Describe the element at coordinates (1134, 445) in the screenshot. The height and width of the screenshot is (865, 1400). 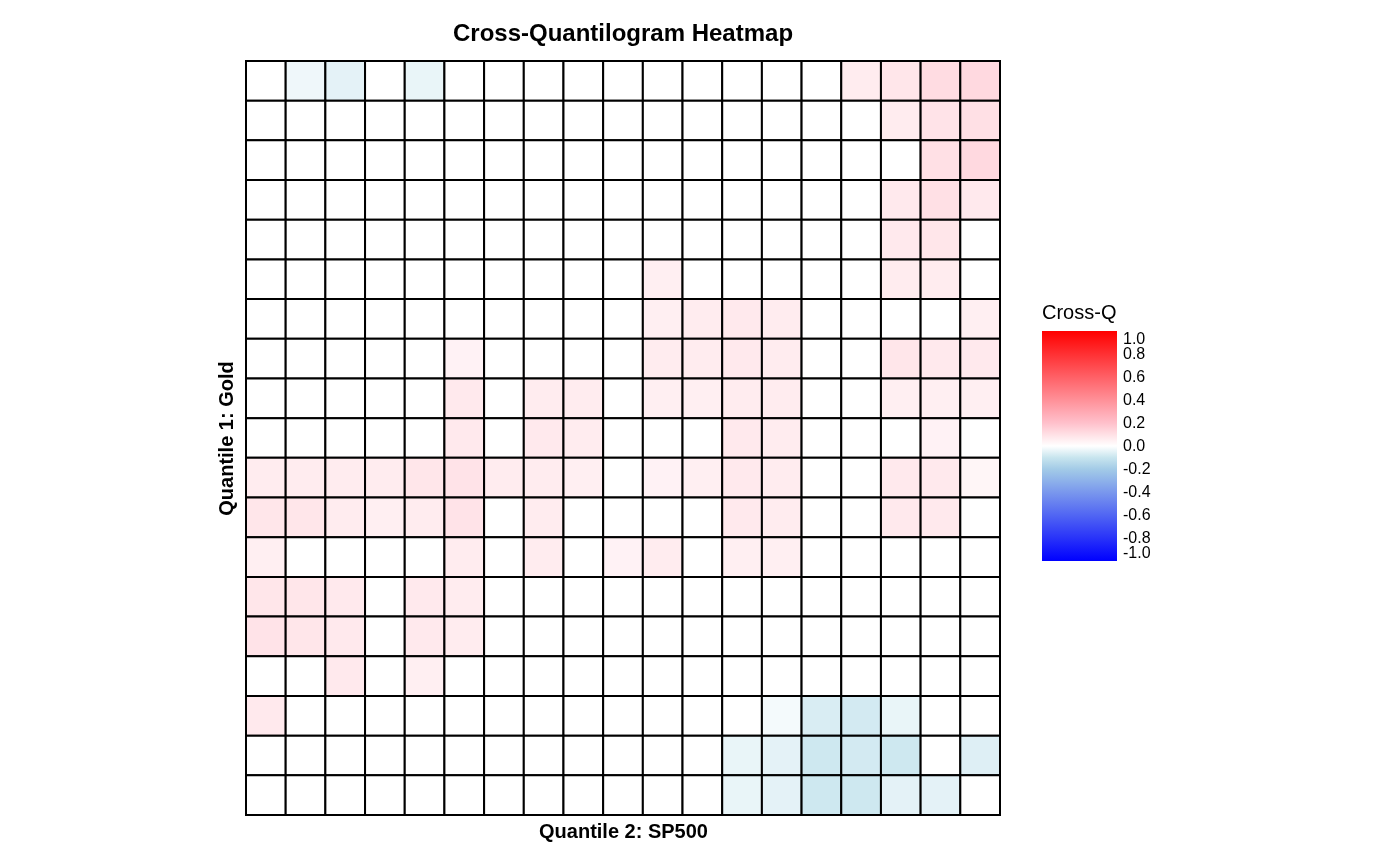
I see `color-bar-label: 0.0` at that location.